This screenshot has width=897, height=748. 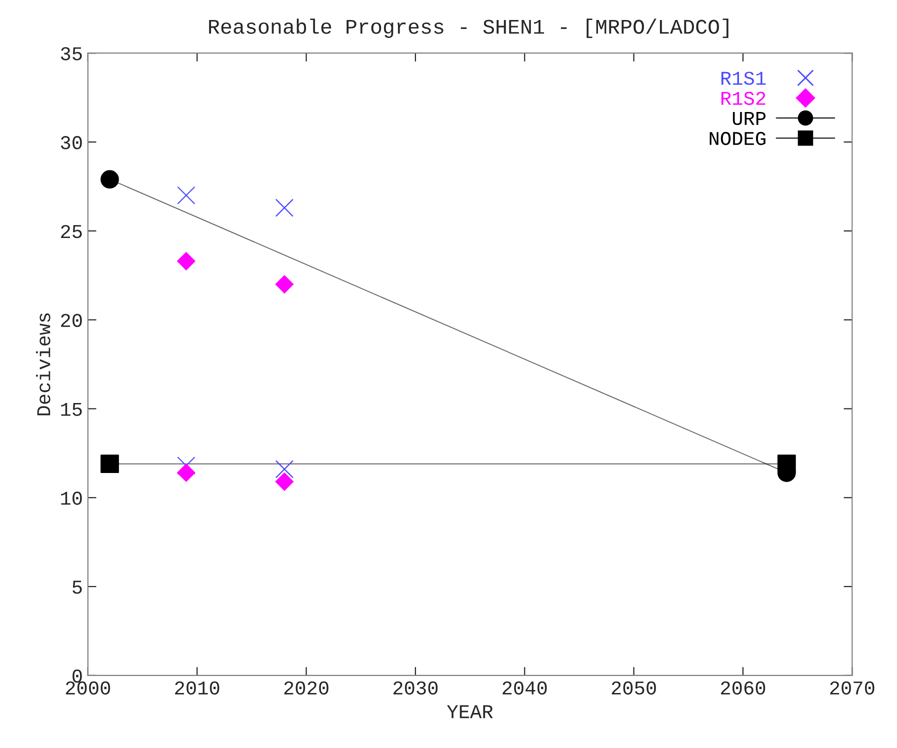 I want to click on y-tick-label: 15, so click(x=71, y=409).